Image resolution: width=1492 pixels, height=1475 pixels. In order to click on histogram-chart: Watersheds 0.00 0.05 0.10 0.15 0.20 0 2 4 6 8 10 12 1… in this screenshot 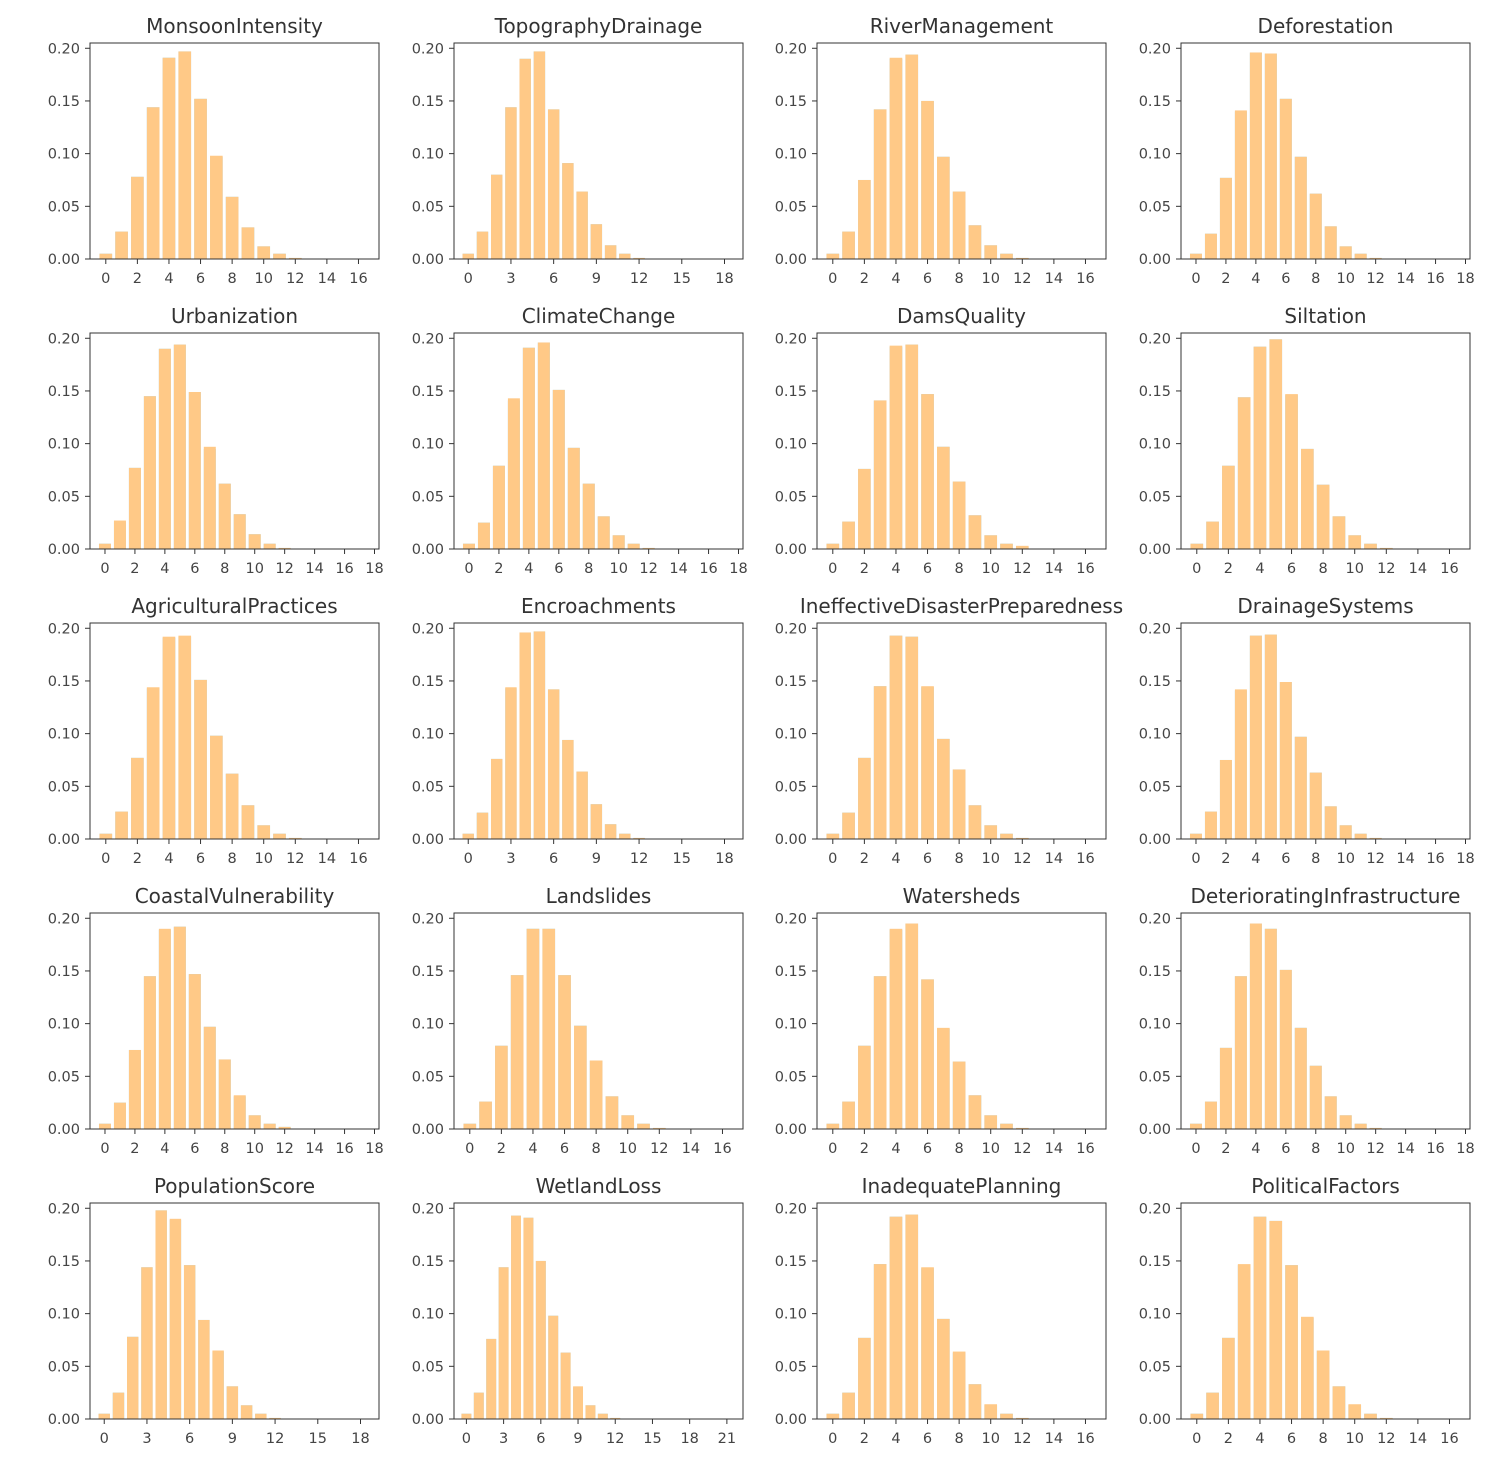, I will do `click(941, 1020)`.